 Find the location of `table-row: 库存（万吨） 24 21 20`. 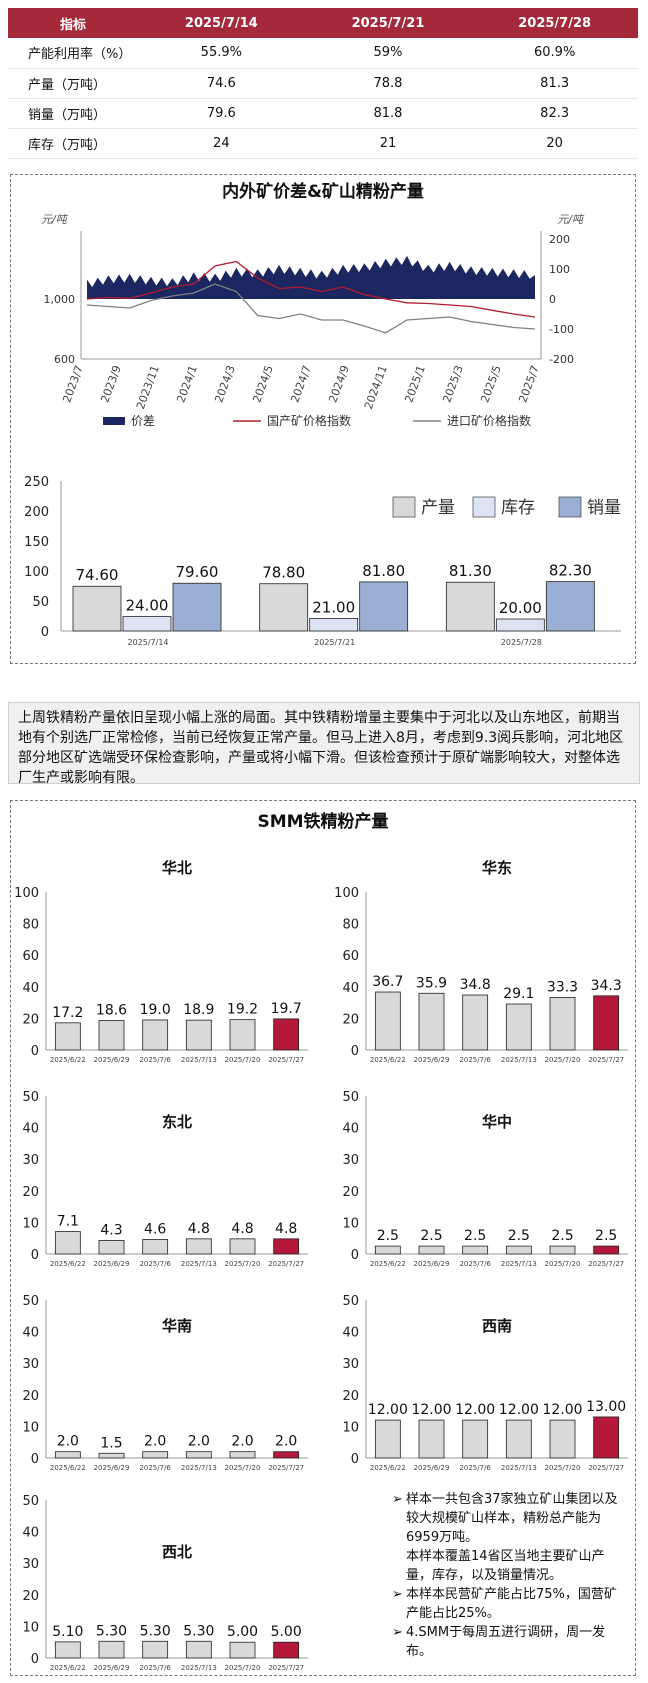

table-row: 库存（万吨） 24 21 20 is located at coordinates (323, 143).